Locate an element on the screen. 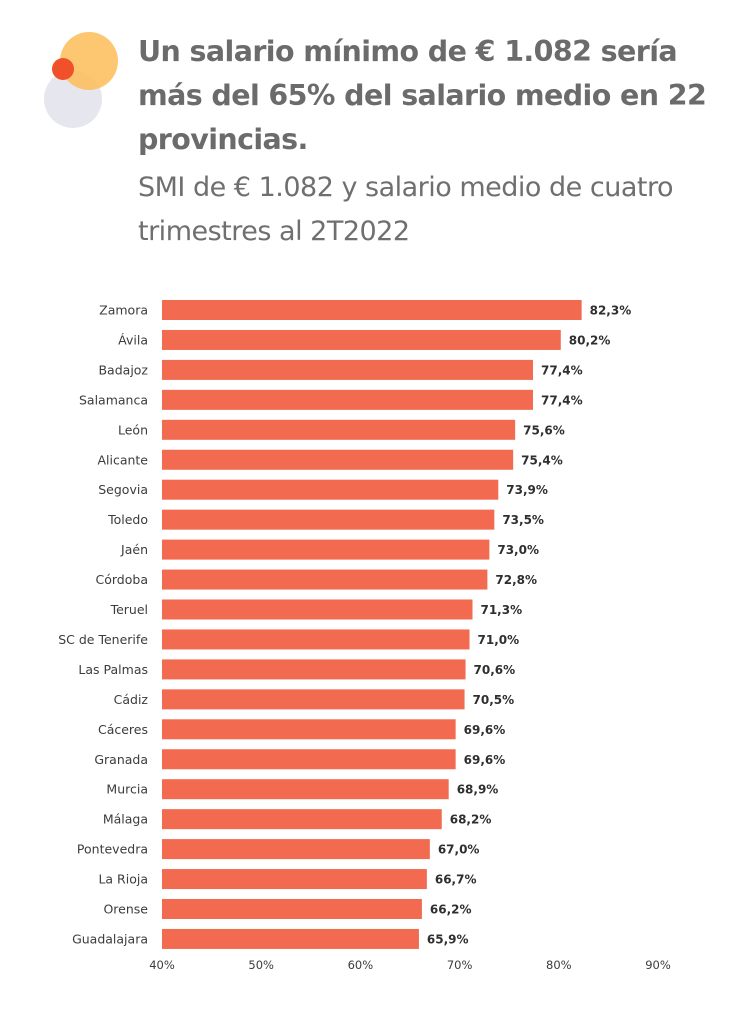  value-label-caceres: 69,6% is located at coordinates (485, 730).